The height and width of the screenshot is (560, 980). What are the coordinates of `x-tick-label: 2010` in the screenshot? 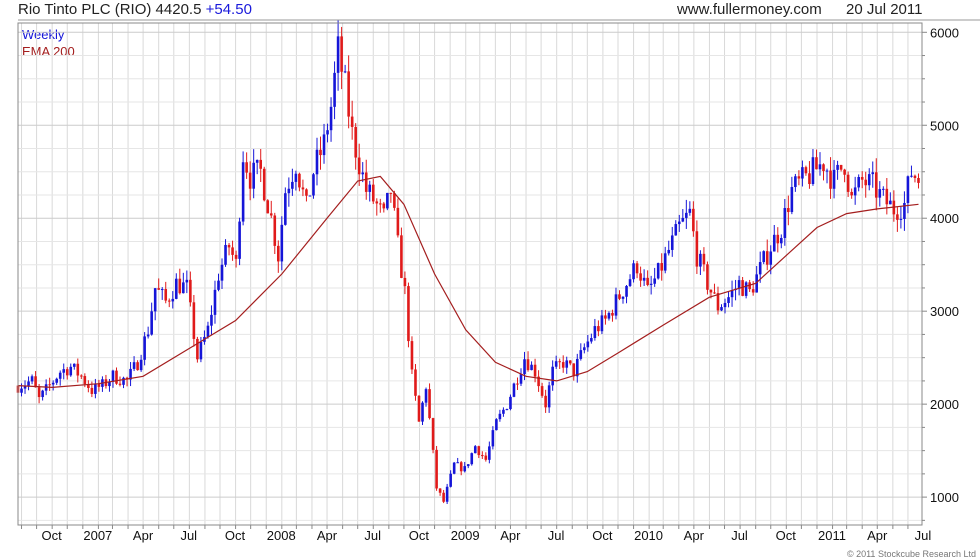 It's located at (648, 535).